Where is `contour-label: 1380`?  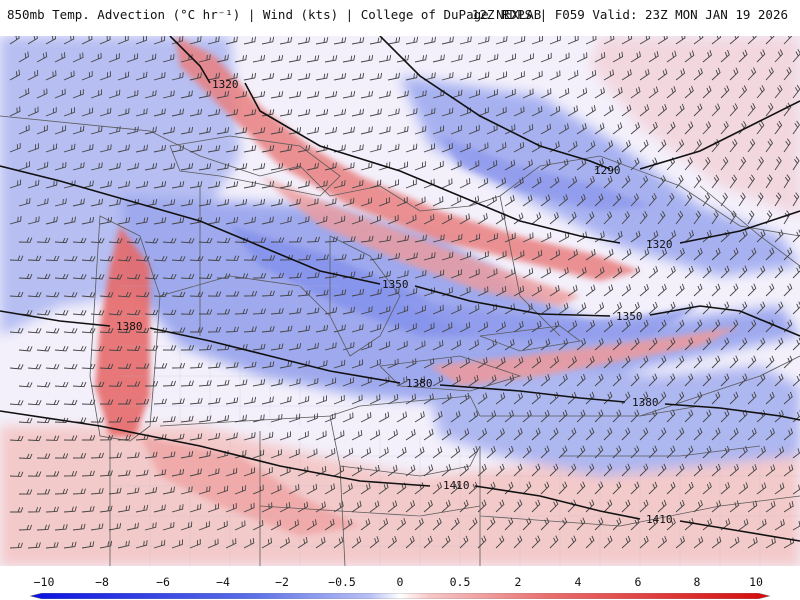
contour-label: 1380 is located at coordinates (419, 383).